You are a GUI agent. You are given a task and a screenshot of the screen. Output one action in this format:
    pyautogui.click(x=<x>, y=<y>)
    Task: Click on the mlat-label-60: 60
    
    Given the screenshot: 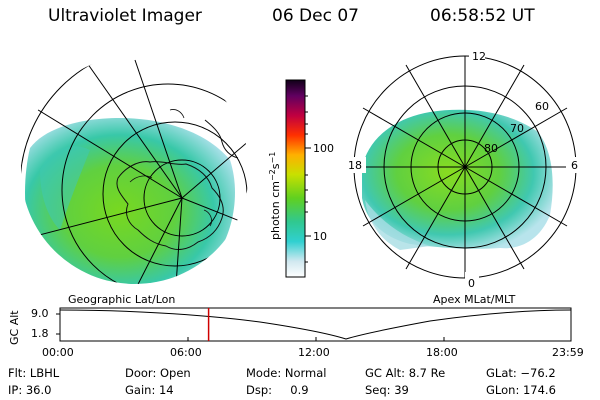 What is the action you would take?
    pyautogui.click(x=542, y=106)
    